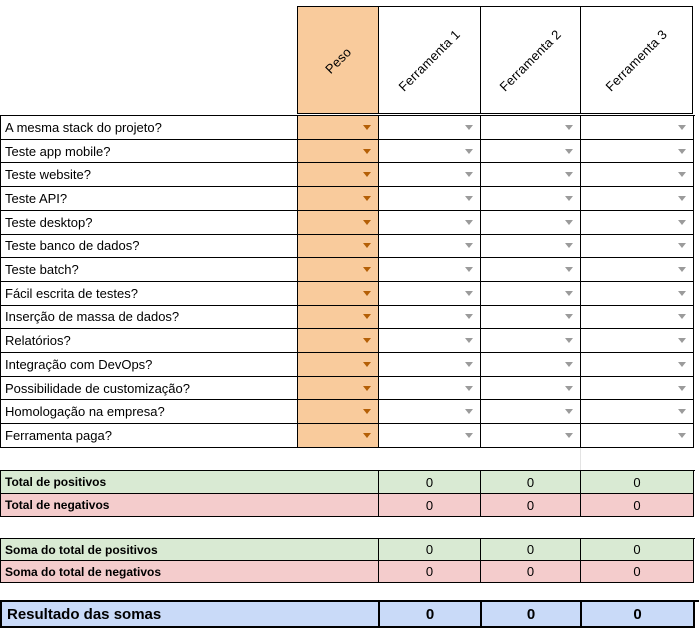 This screenshot has height=634, width=699. What do you see at coordinates (531, 505) in the screenshot?
I see `total-negativos-value-f2: 0` at bounding box center [531, 505].